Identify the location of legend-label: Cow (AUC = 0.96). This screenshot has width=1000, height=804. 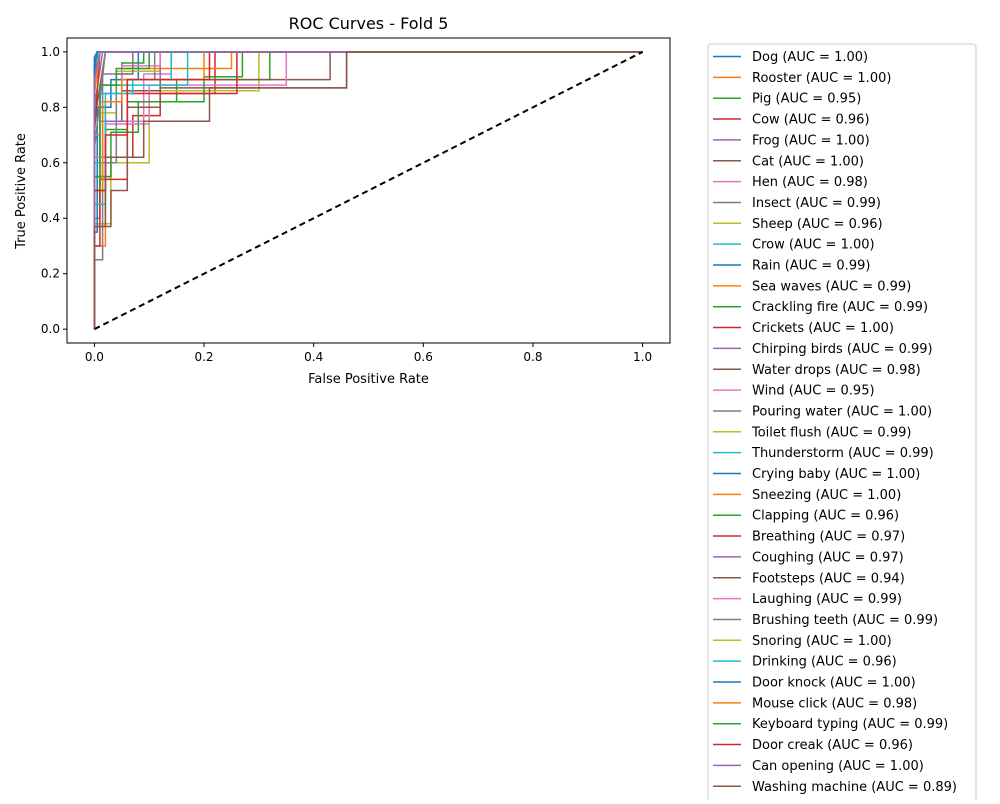
(811, 120).